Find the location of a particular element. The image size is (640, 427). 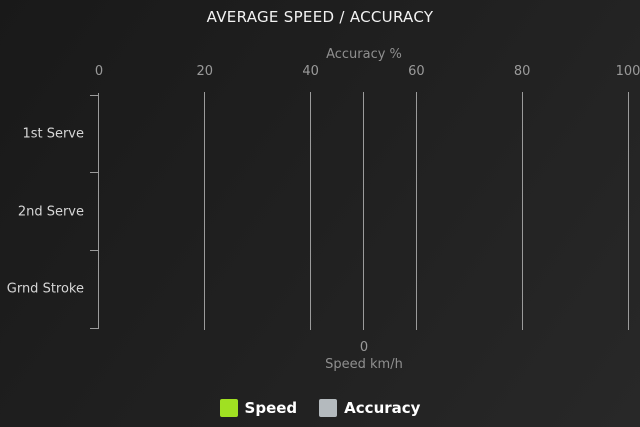

top-axis-tick-label: 40 is located at coordinates (310, 71).